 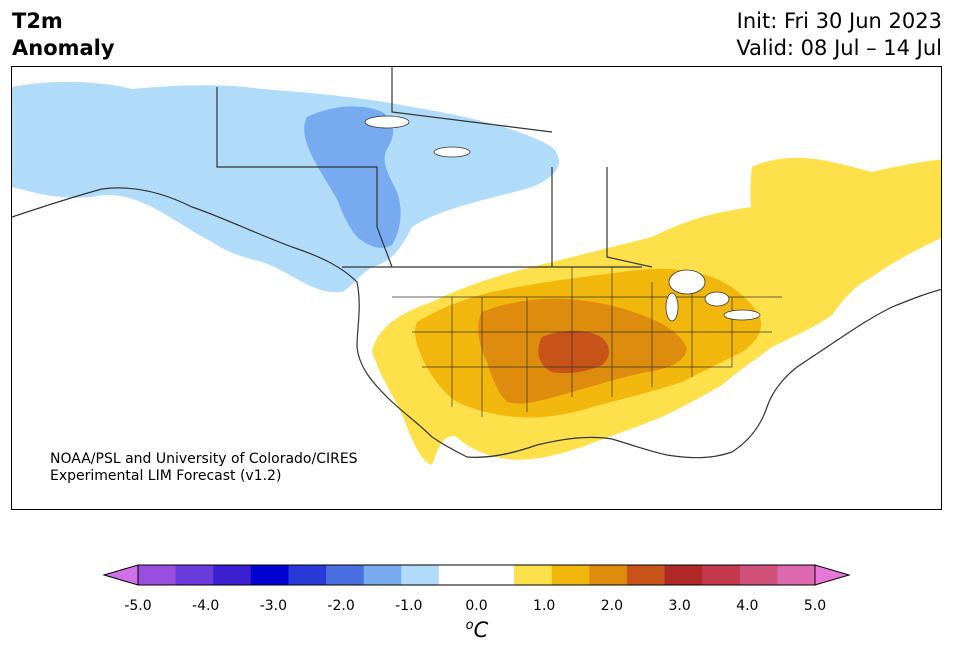 I want to click on colorbar-border, so click(x=476, y=575).